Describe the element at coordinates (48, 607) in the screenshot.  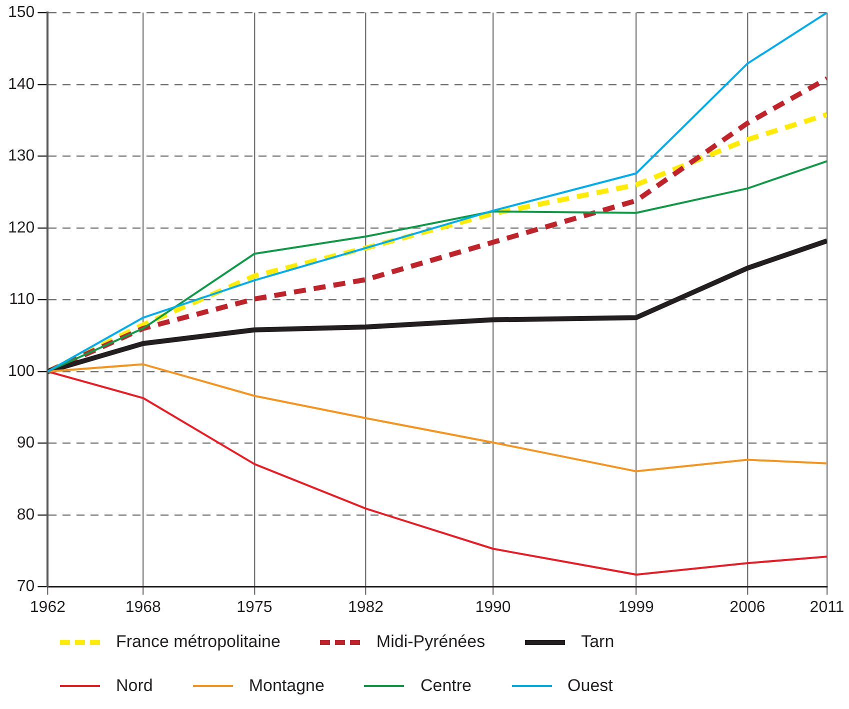
I see `x-tick-label: 1962` at that location.